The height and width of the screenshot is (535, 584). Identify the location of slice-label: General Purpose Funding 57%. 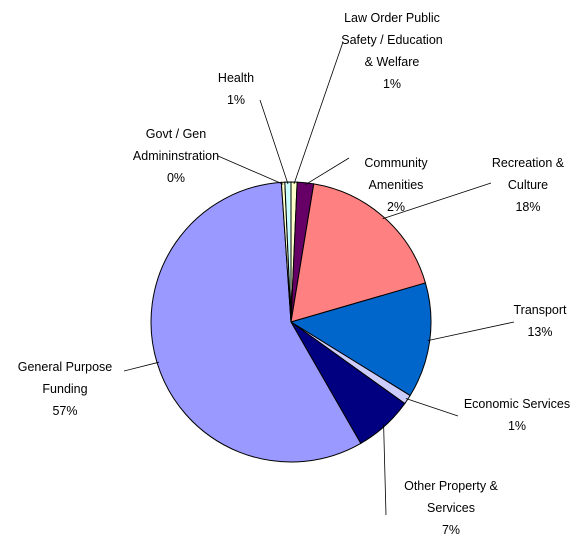
(65, 389).